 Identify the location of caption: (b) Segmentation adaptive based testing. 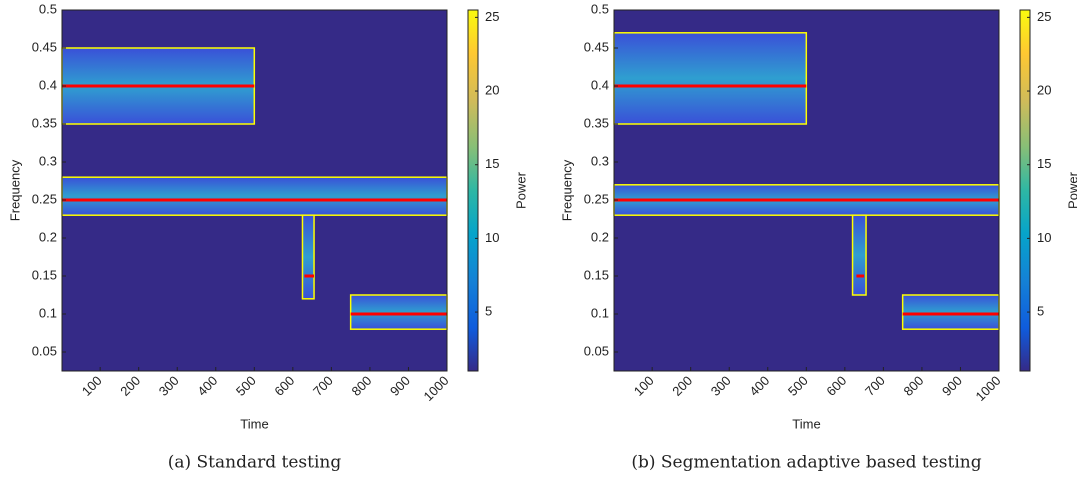
(806, 463).